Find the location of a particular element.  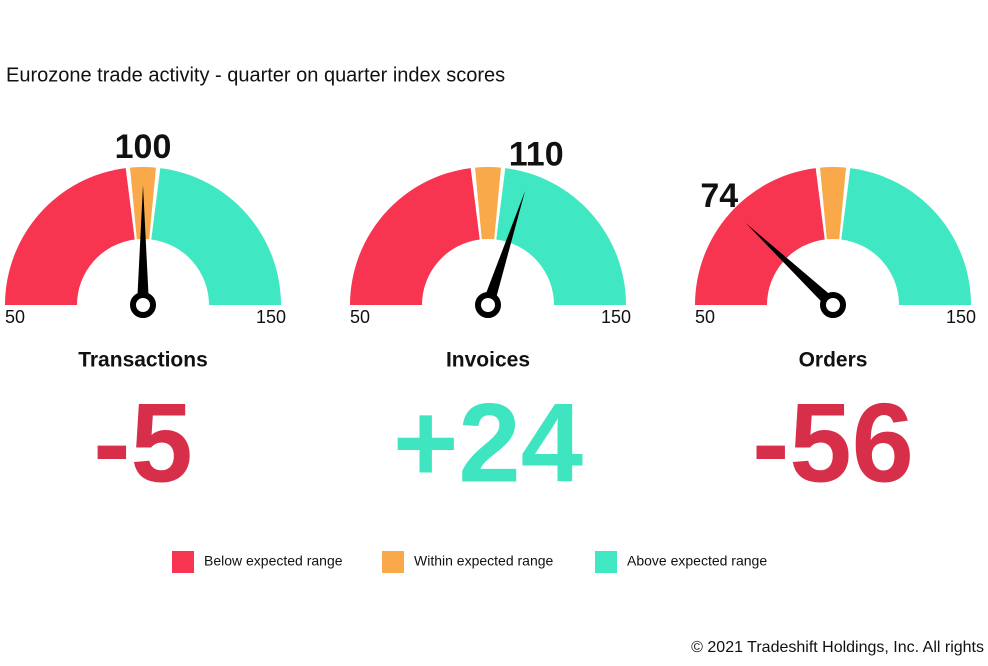

gauge-name: Orders is located at coordinates (833, 360).